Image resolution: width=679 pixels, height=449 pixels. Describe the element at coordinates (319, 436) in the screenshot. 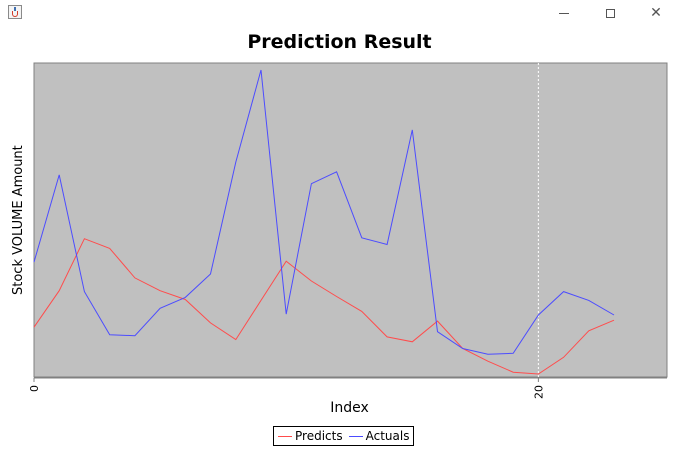

I see `legend-label-predicts: Predicts` at that location.